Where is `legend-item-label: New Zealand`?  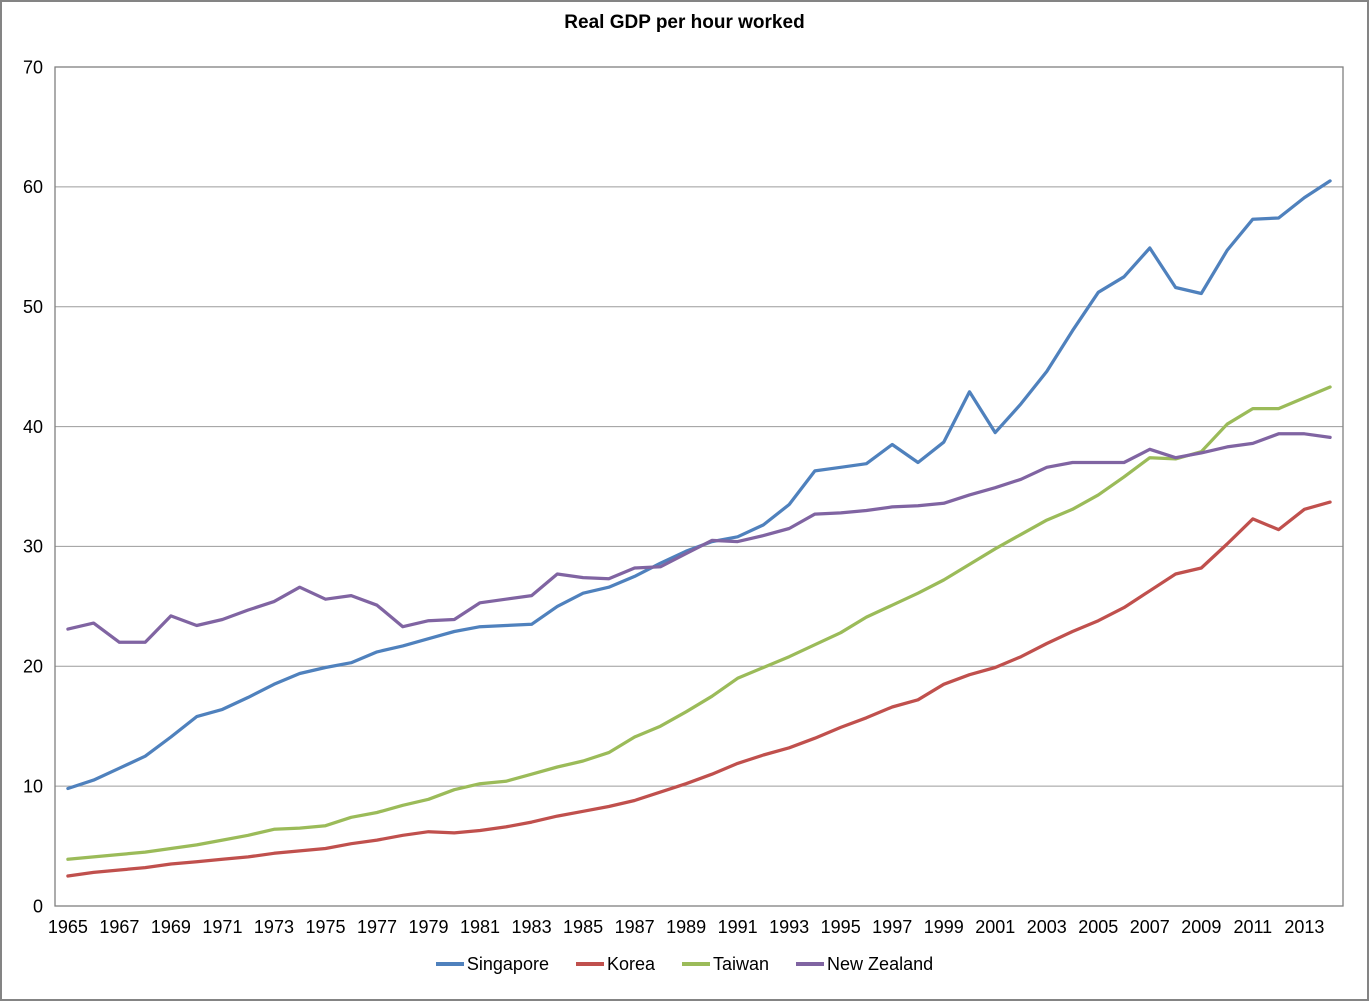
legend-item-label: New Zealand is located at coordinates (880, 964).